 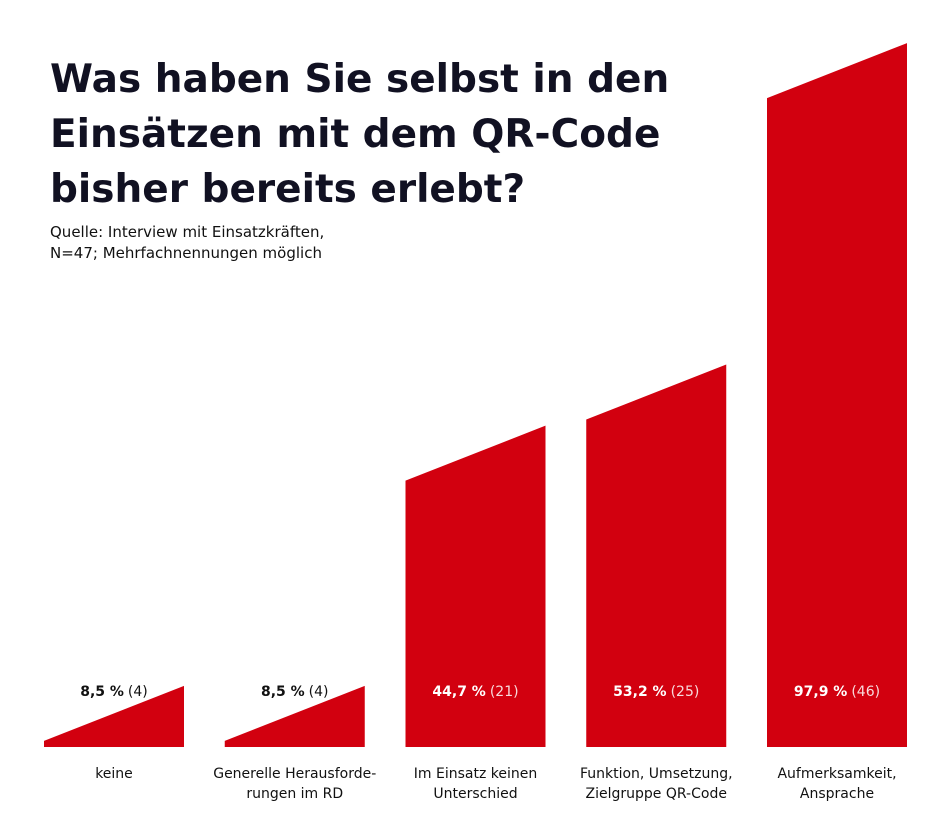 What do you see at coordinates (295, 784) in the screenshot?
I see `x-tick-label: Generelle Herausforde- rungen im RD` at bounding box center [295, 784].